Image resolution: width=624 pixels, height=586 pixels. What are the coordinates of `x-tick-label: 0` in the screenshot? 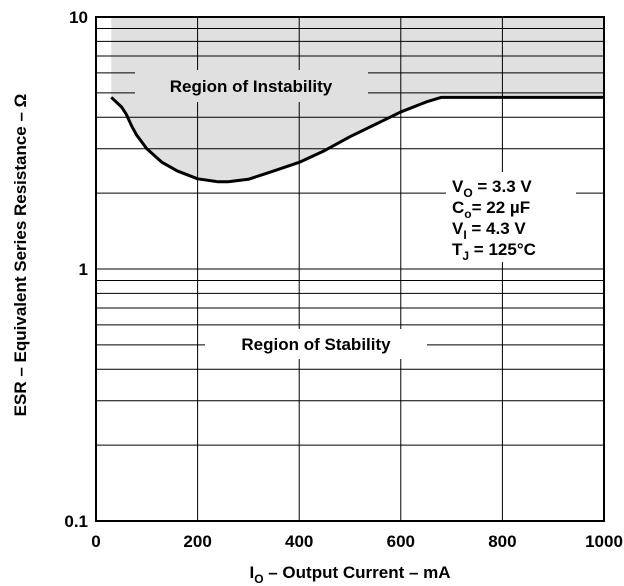 It's located at (95, 541).